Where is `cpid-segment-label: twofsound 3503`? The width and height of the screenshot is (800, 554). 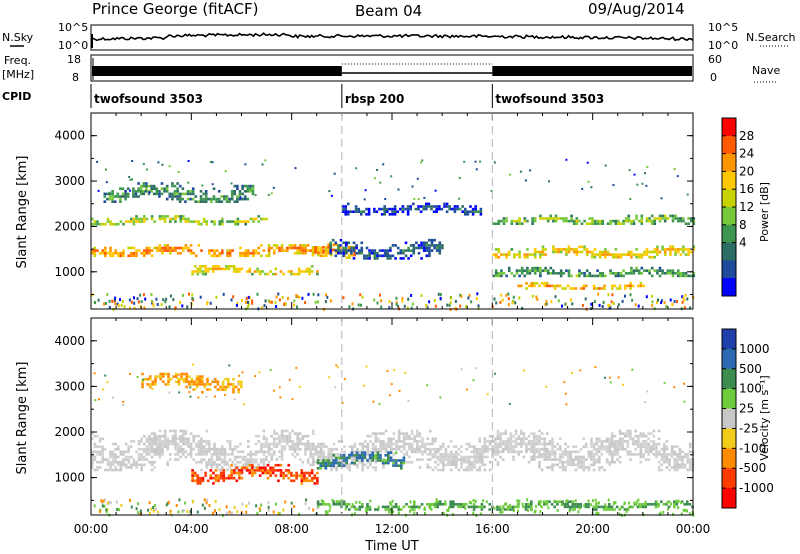 cpid-segment-label: twofsound 3503 is located at coordinates (549, 99).